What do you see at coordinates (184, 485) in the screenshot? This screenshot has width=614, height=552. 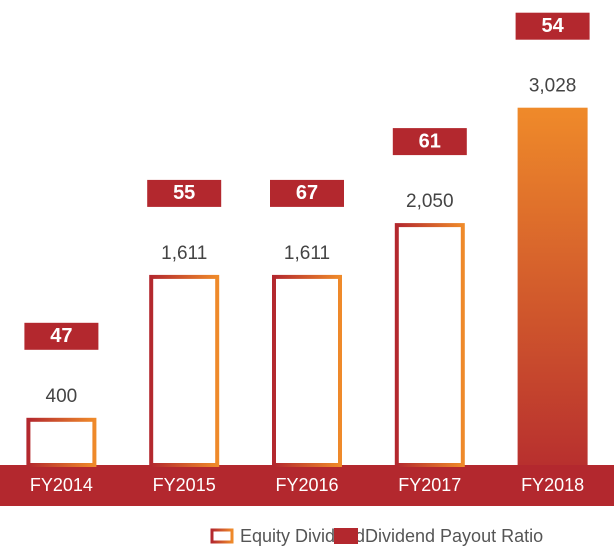 I see `x-tick-label: FY2015` at bounding box center [184, 485].